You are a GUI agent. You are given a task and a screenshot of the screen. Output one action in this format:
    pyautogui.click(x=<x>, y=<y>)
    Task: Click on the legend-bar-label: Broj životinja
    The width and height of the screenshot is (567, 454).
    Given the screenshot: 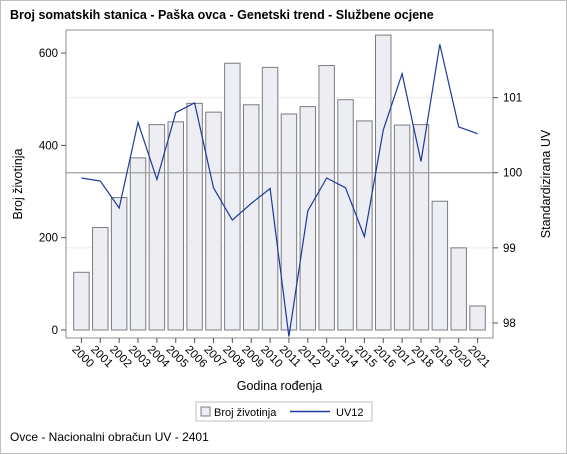 What is the action you would take?
    pyautogui.click(x=245, y=413)
    